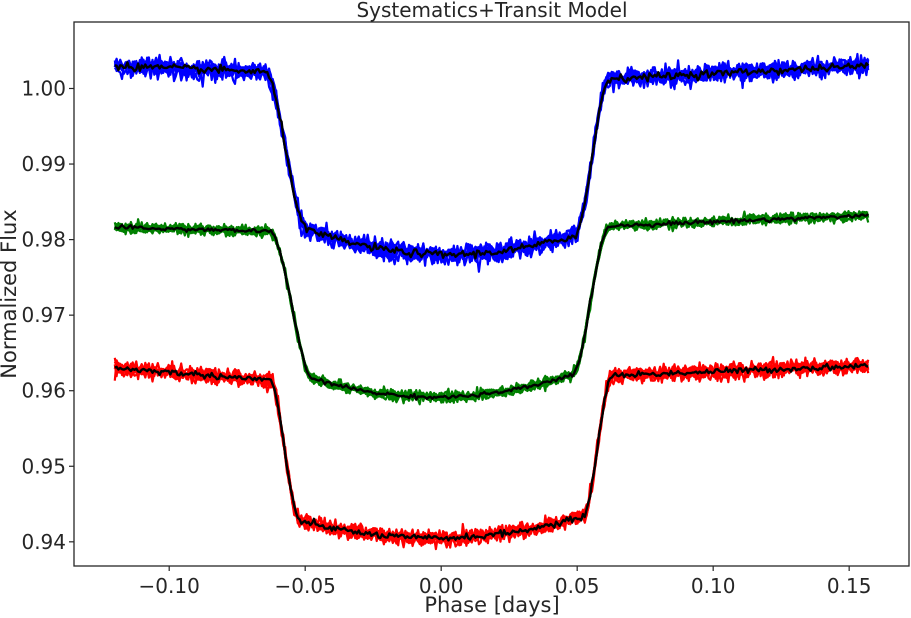  I want to click on y-tick-label: 0.94, so click(43, 542).